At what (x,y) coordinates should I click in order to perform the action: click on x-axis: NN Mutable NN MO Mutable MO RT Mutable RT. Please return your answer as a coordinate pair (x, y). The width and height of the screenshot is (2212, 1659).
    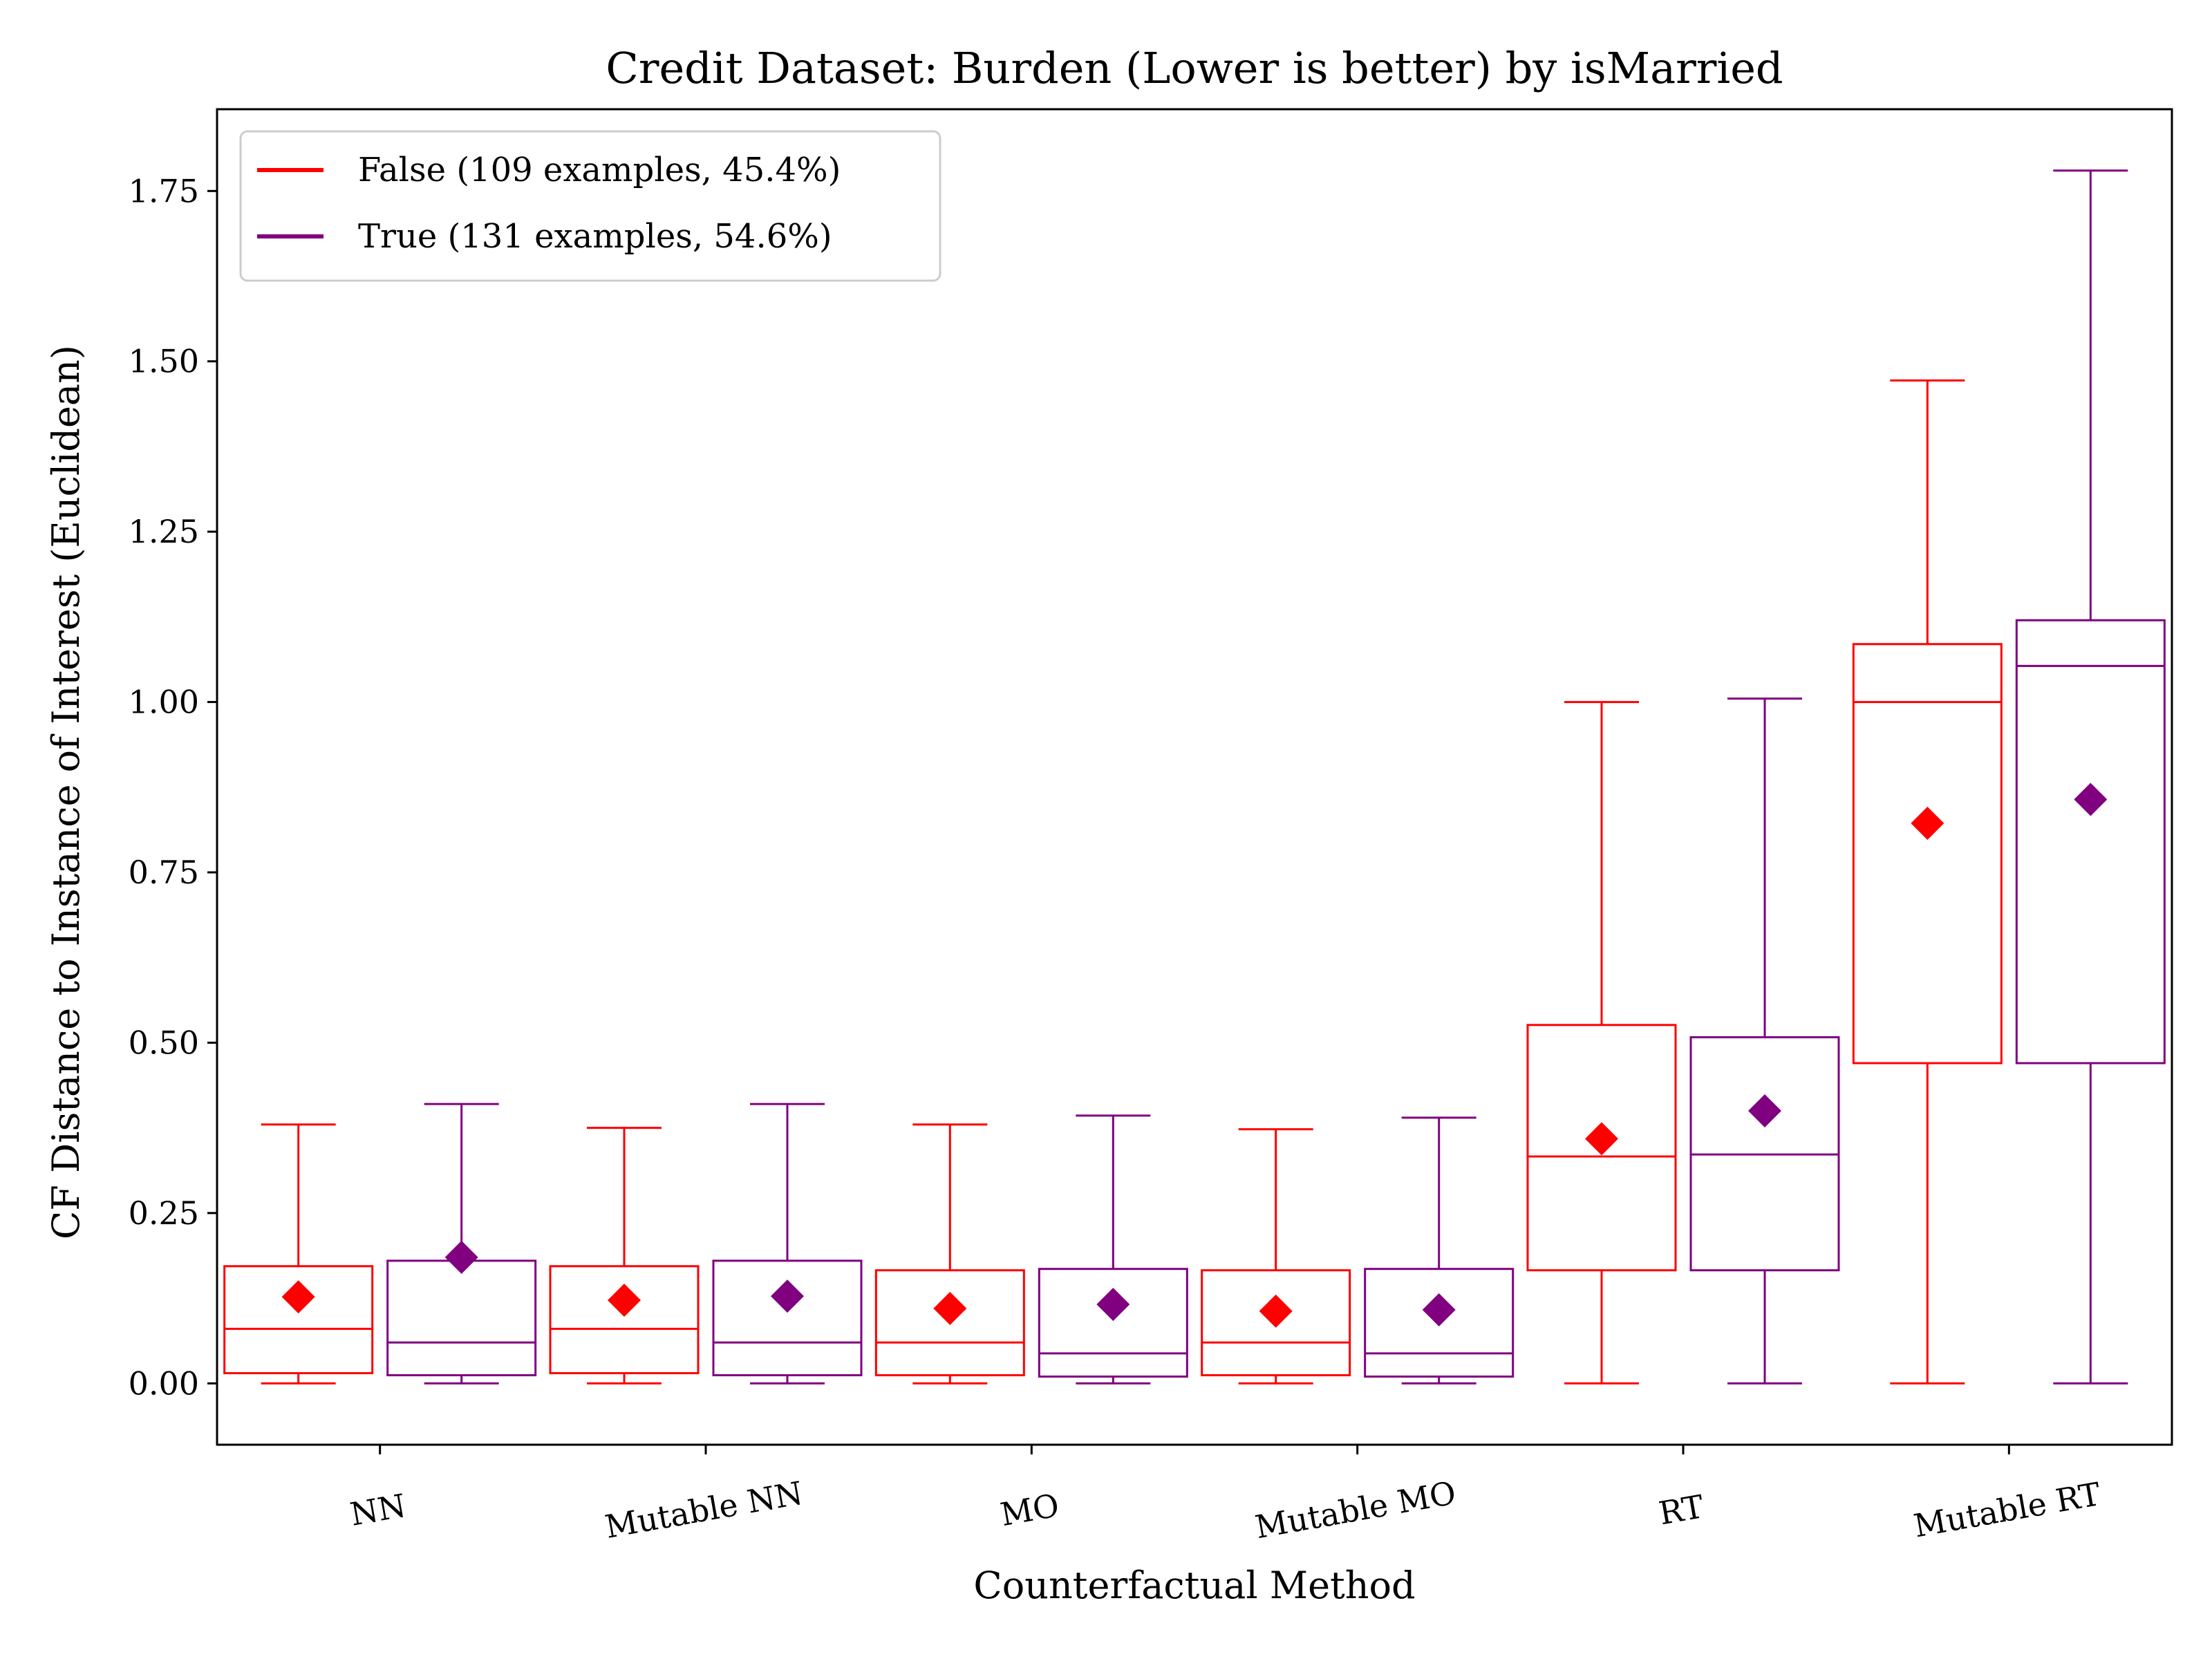
    Looking at the image, I should click on (1225, 1495).